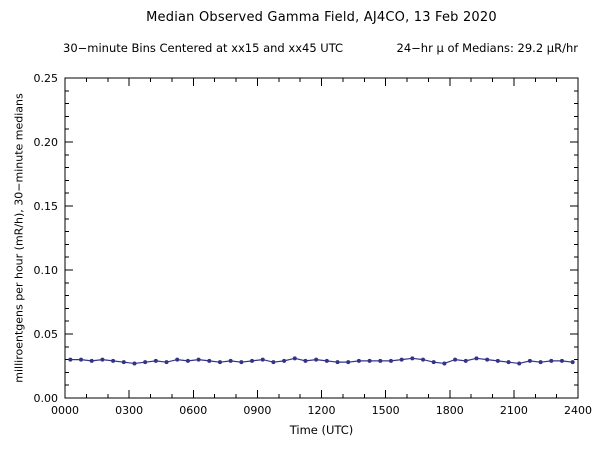 The image size is (600, 457). Describe the element at coordinates (450, 410) in the screenshot. I see `x-tick-label: 1800` at that location.